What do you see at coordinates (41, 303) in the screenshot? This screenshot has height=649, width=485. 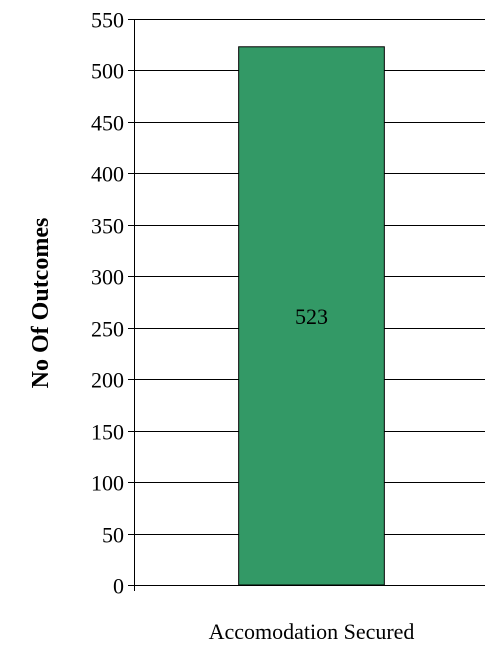 I see `y-axis-title: No Of Outcomes` at bounding box center [41, 303].